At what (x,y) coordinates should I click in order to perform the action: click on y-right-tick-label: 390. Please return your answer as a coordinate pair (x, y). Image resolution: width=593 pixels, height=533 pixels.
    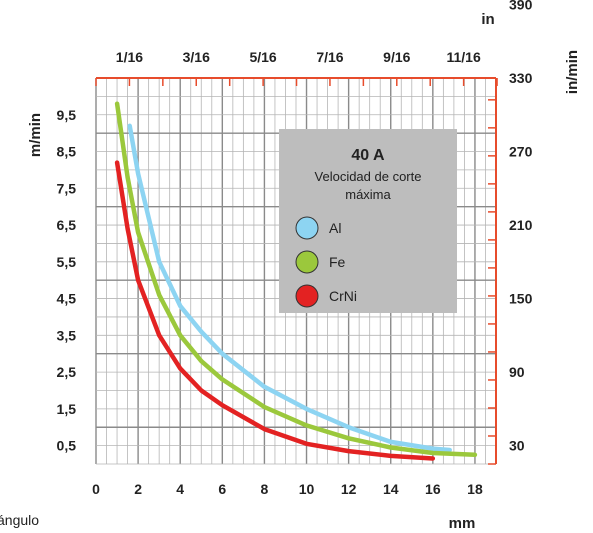
    Looking at the image, I should click on (521, 6).